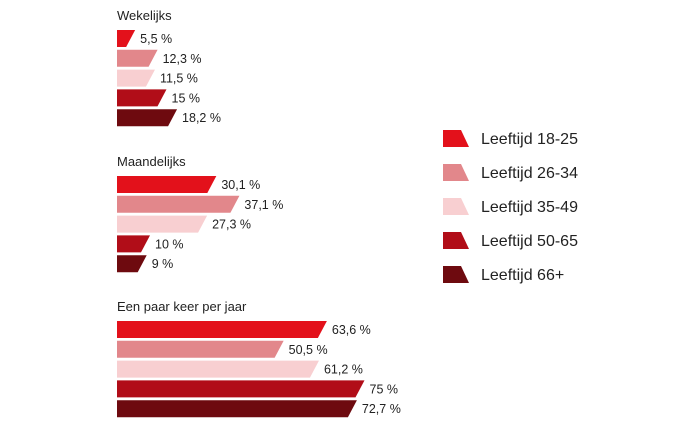 This screenshot has height=433, width=700. I want to click on legend-label: Leeftijd 18-25, so click(529, 139).